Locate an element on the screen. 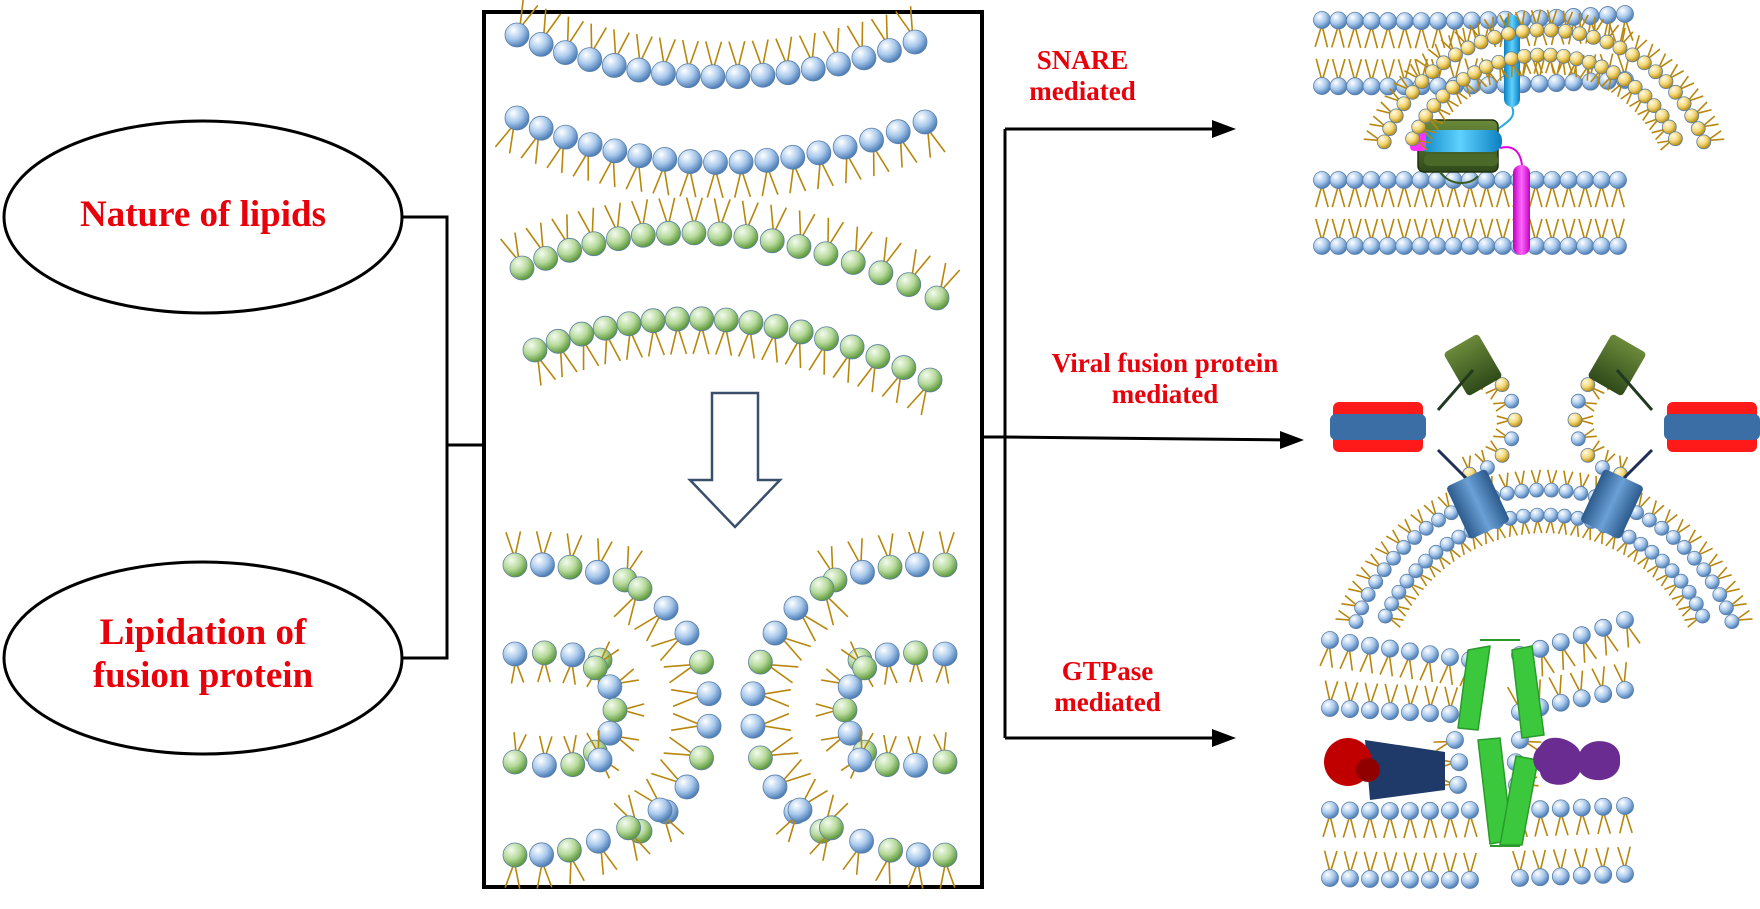  viral-barrel-blue is located at coordinates (1378, 427).